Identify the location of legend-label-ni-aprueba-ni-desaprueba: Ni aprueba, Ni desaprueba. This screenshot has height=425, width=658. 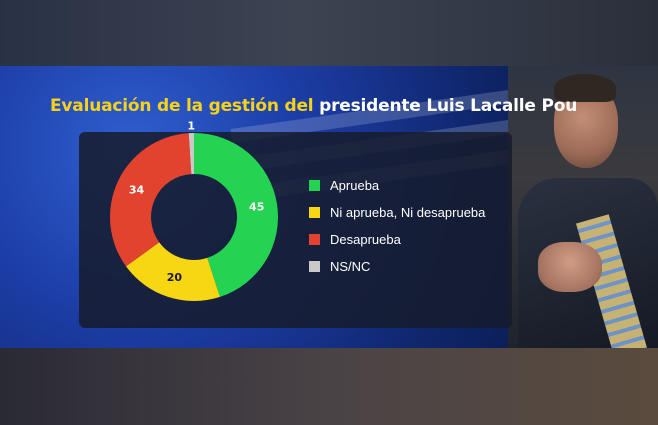
(408, 212).